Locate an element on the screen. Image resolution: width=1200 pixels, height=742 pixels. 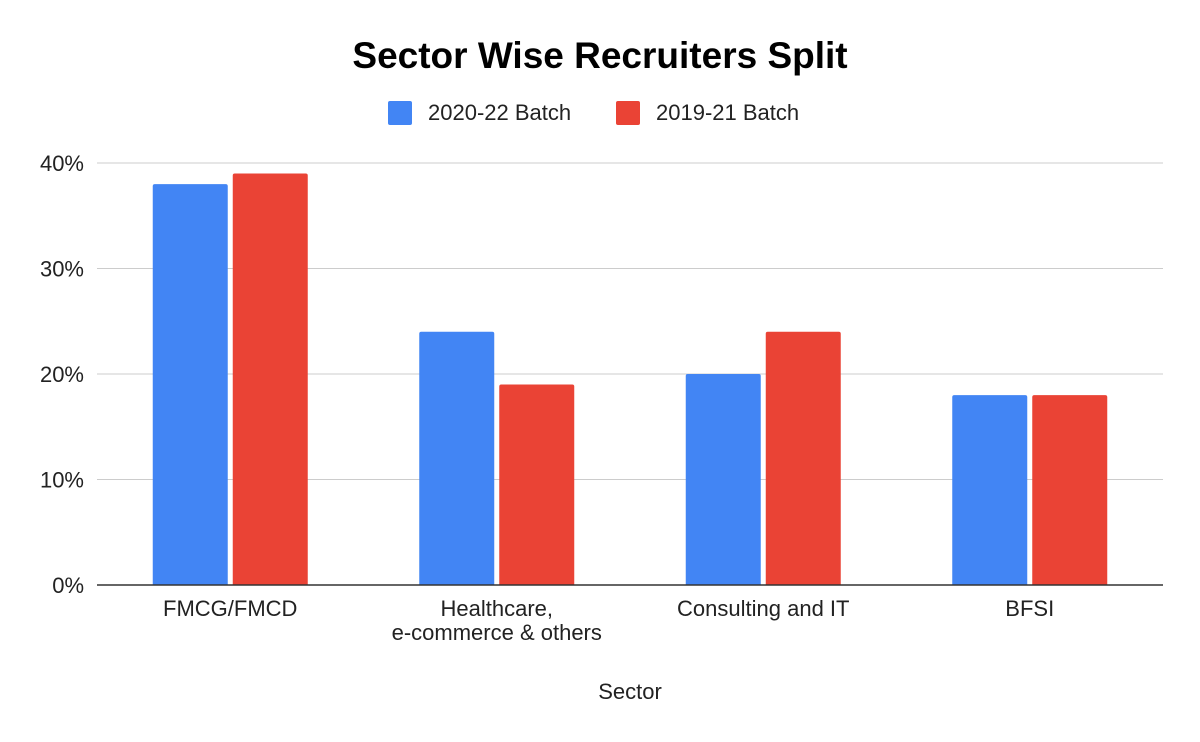
x-category-label: FMCG/FMCD is located at coordinates (230, 608).